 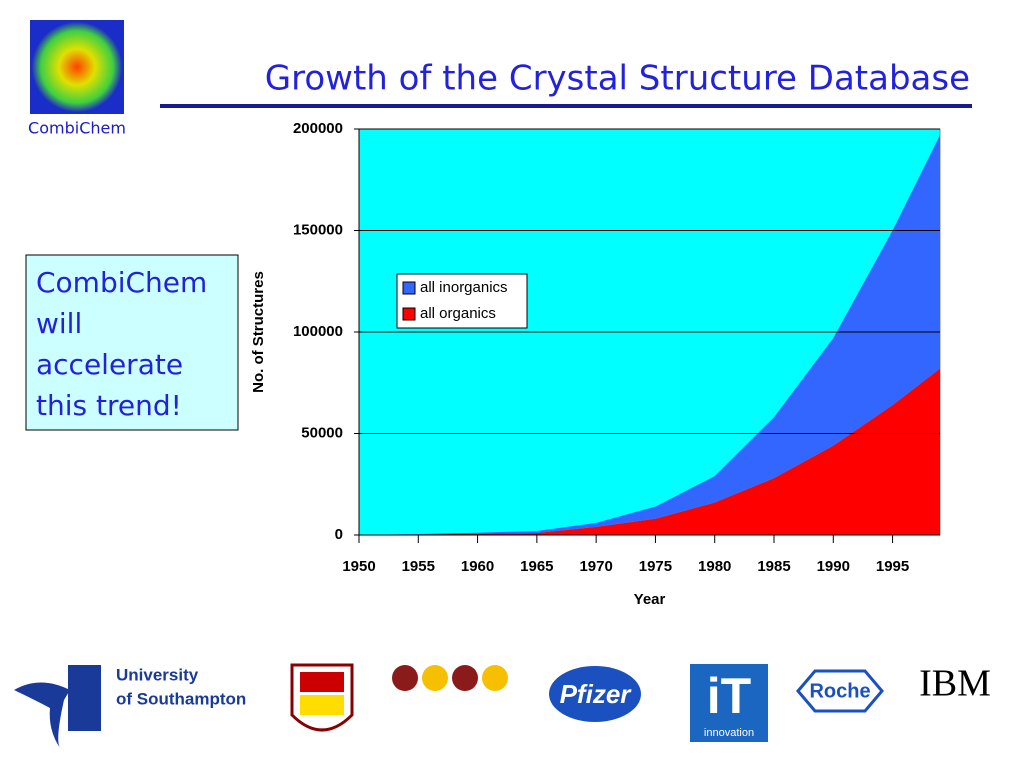 I want to click on callout-line: accelerate, so click(x=109, y=364).